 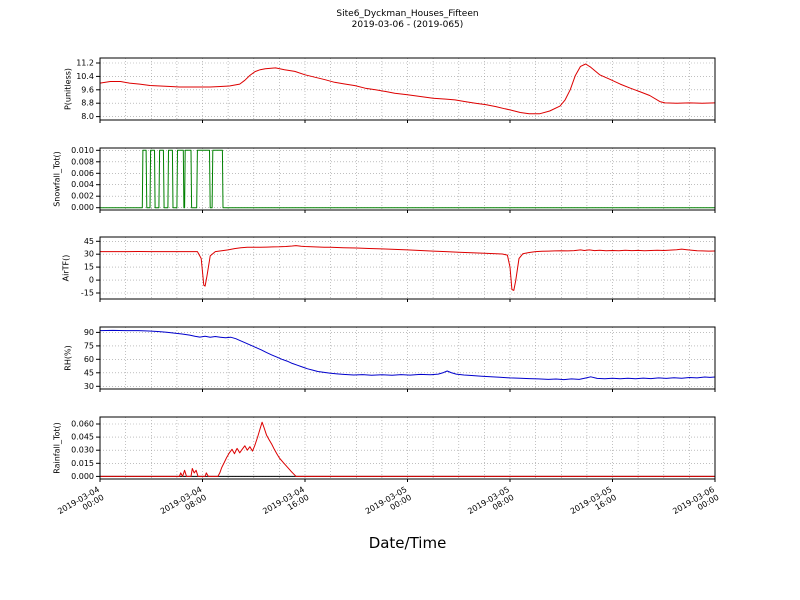 What do you see at coordinates (490, 504) in the screenshot?
I see `x-tick-label: 2019-03-0508:00` at bounding box center [490, 504].